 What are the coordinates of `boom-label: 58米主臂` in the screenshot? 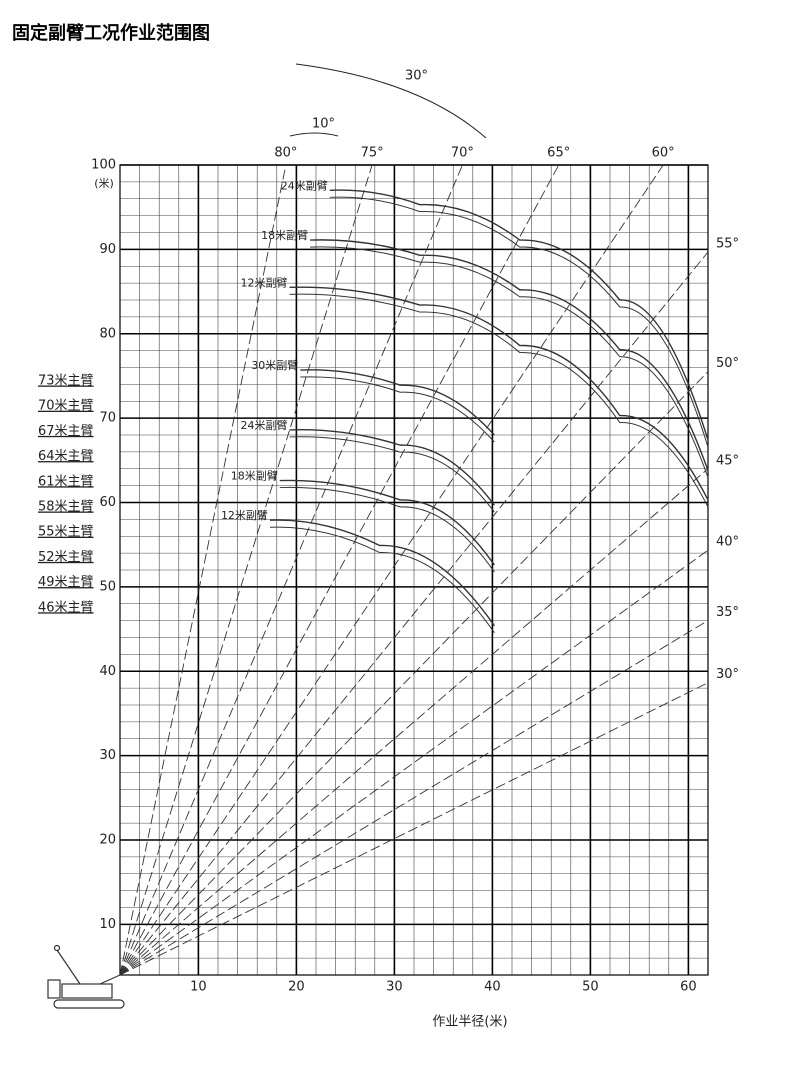 It's located at (66, 507).